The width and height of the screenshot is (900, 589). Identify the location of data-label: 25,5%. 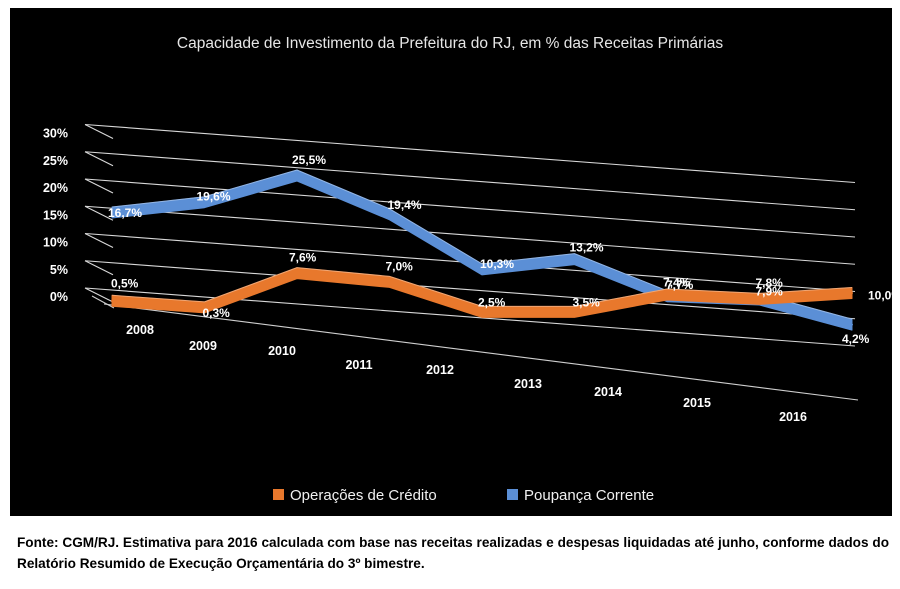
(309, 160).